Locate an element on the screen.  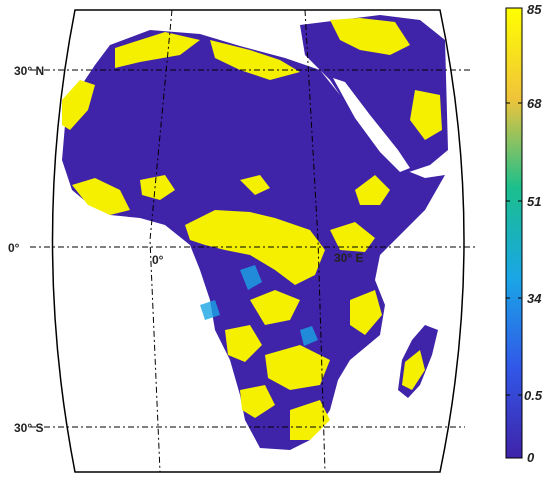
lon-label-0: 0° is located at coordinates (158, 260).